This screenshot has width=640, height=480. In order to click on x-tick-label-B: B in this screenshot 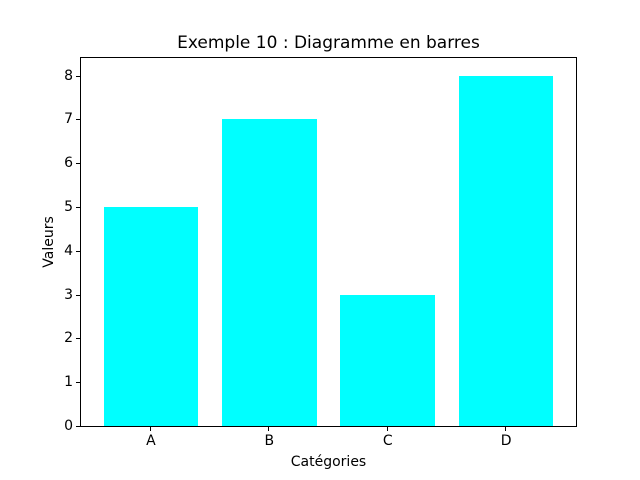, I will do `click(269, 441)`.